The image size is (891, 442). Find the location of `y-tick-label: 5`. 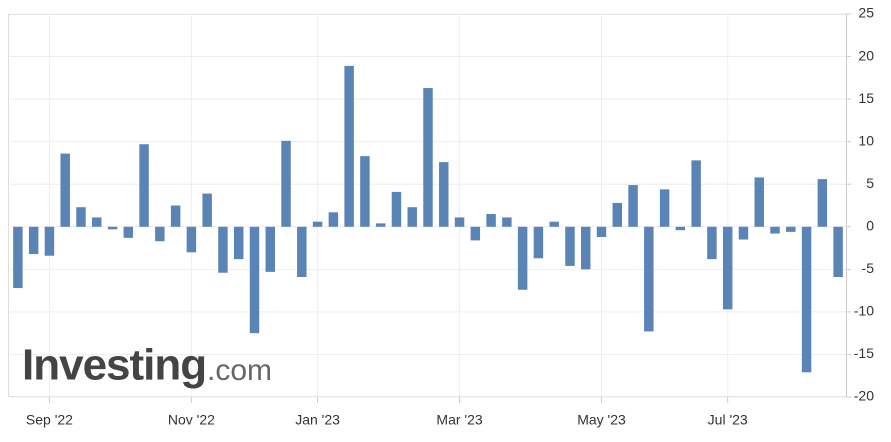

y-tick-label: 5 is located at coordinates (870, 183).